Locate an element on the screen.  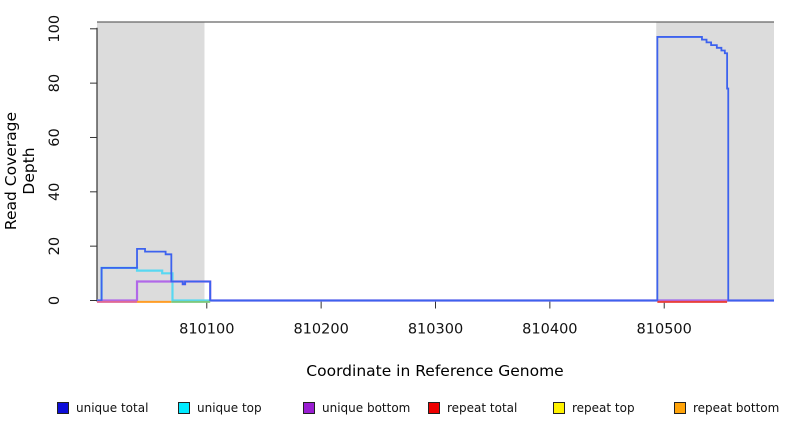
legend-item-unique-top: unique top is located at coordinates (220, 408).